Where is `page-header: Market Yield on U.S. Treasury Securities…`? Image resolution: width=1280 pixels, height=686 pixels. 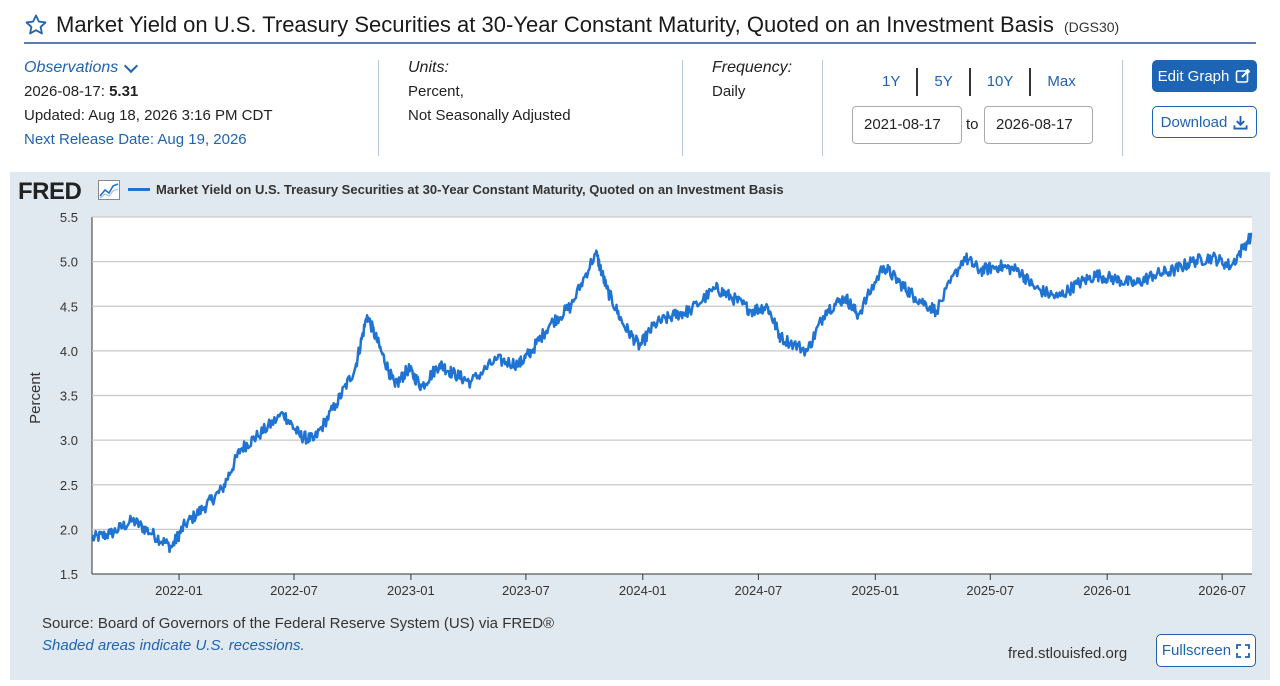 page-header: Market Yield on U.S. Treasury Securities… is located at coordinates (640, 25).